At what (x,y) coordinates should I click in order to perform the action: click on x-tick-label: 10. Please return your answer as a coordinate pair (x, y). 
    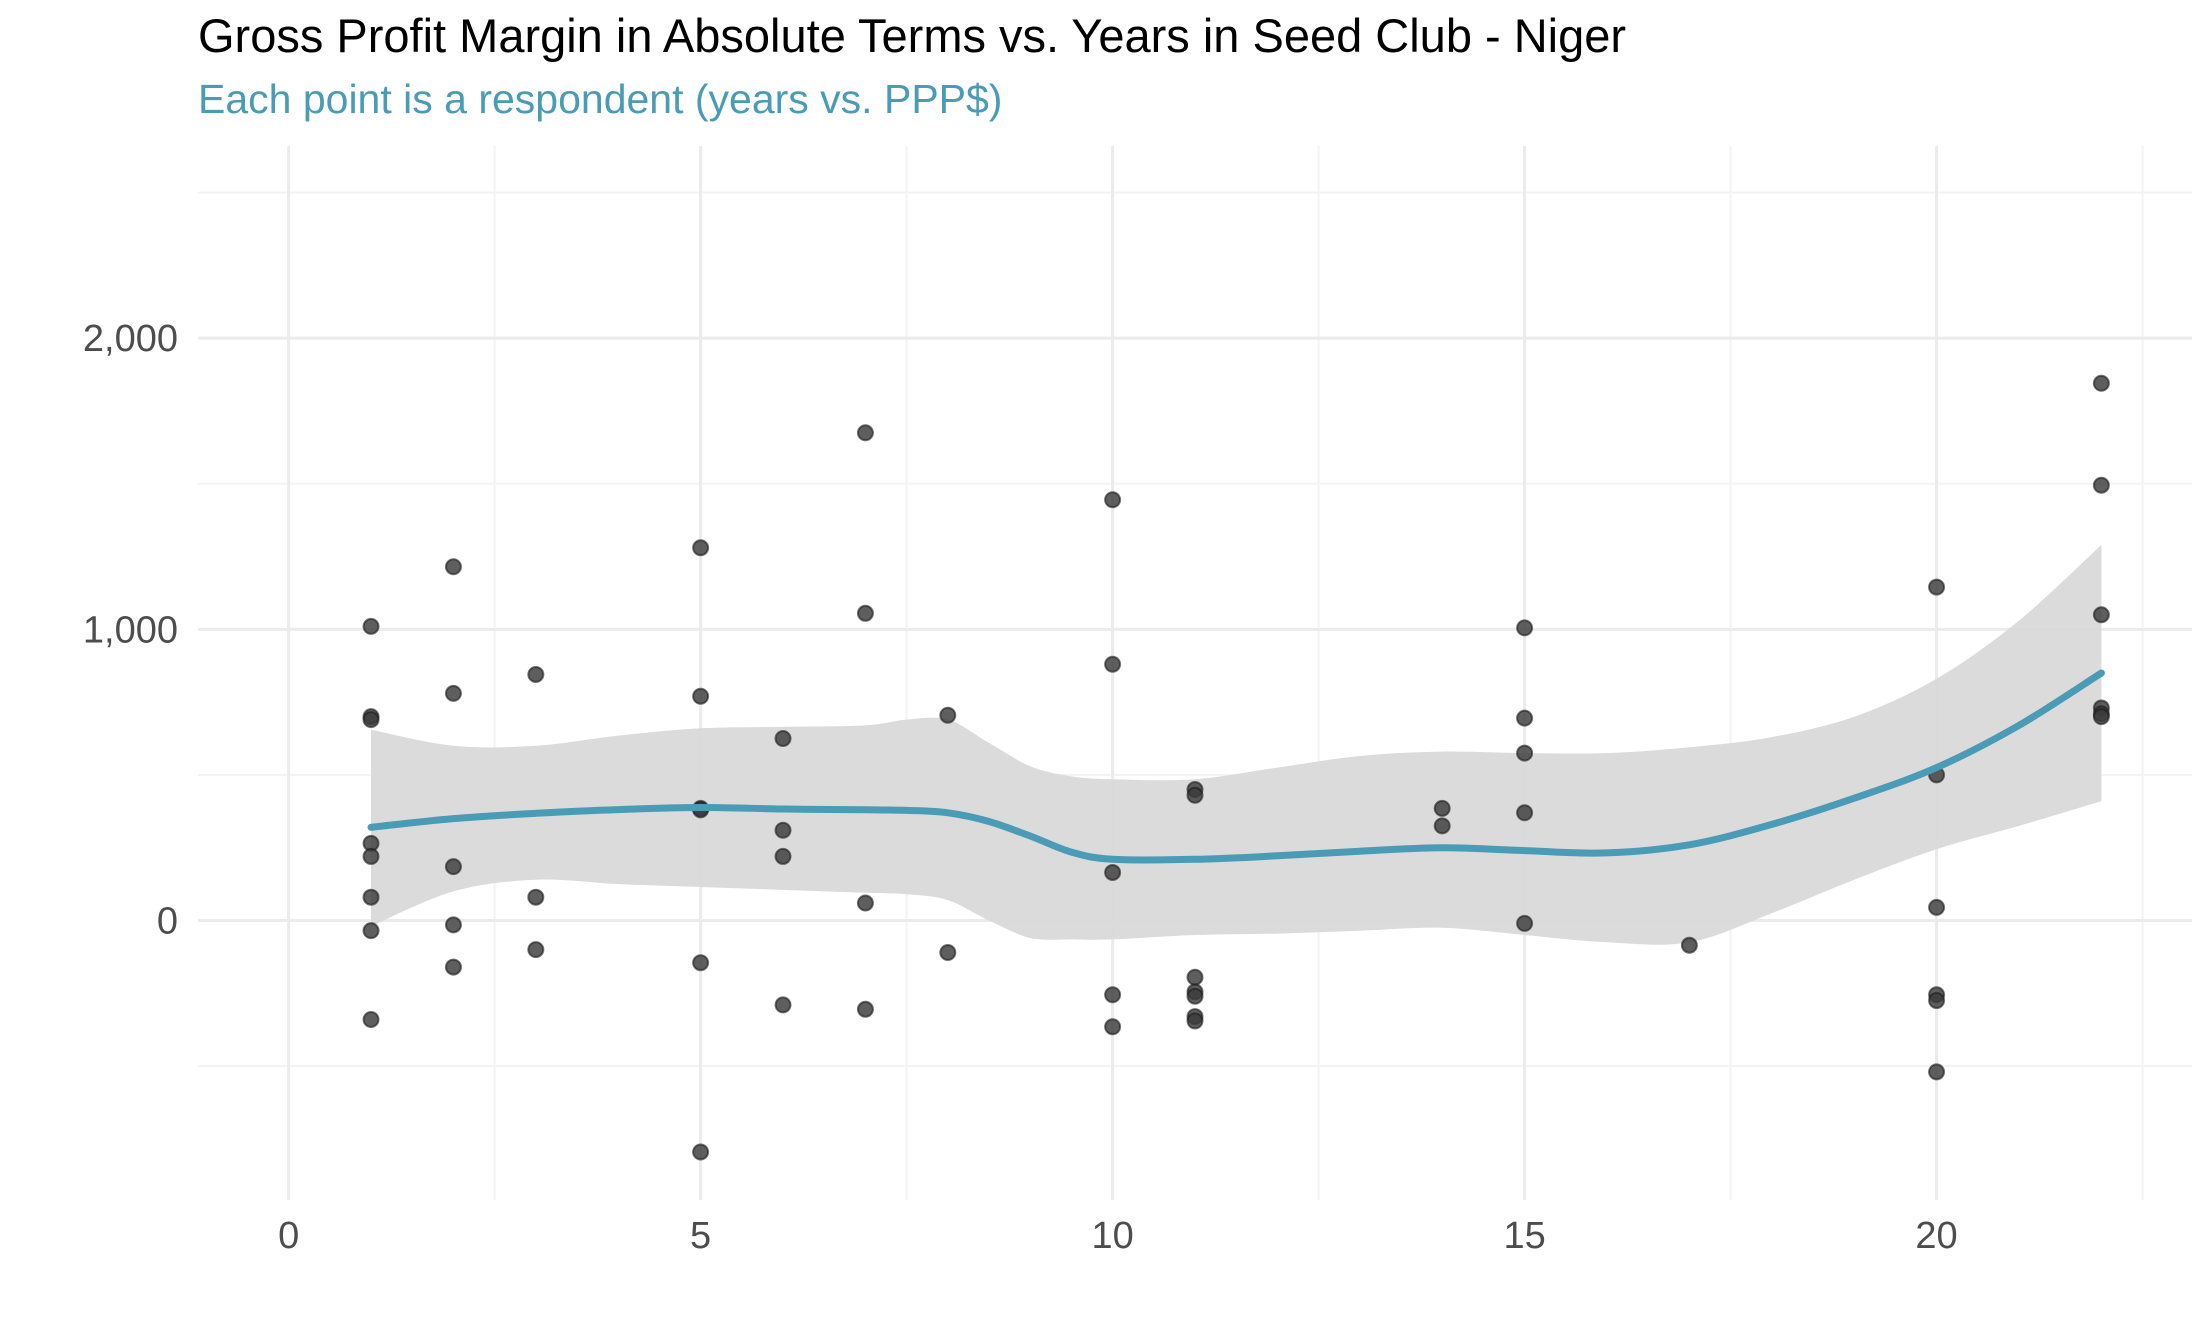
    Looking at the image, I should click on (1112, 1236).